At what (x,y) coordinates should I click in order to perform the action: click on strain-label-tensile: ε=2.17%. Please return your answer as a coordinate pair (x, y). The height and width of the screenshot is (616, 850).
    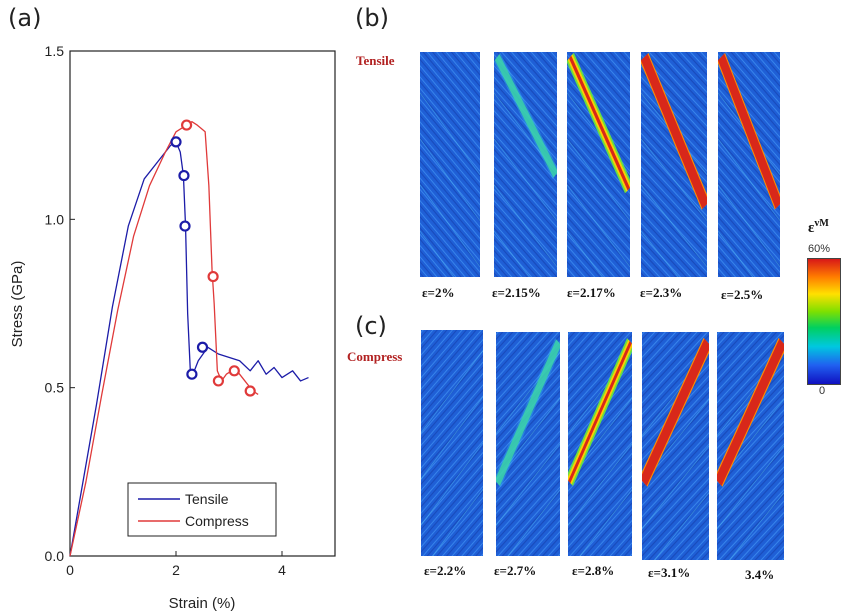
    Looking at the image, I should click on (591, 292).